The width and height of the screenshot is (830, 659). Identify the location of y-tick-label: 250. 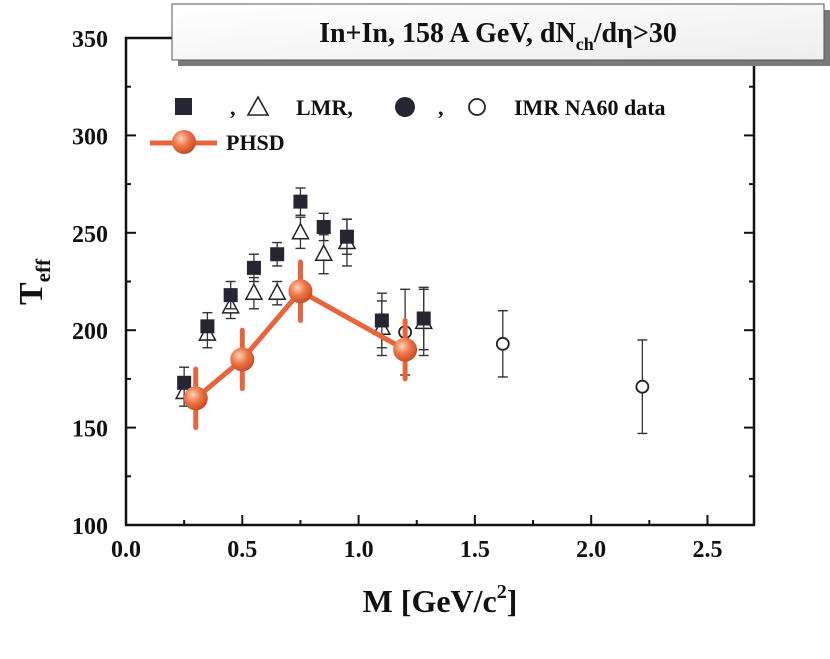
(90, 235).